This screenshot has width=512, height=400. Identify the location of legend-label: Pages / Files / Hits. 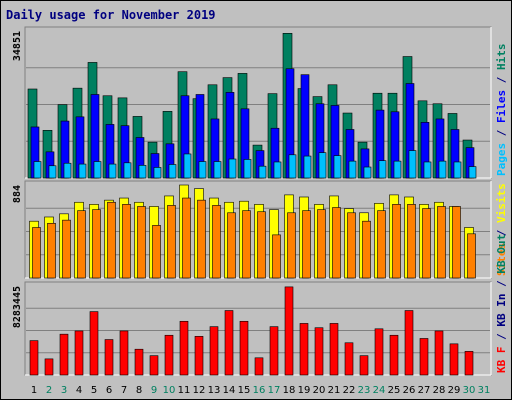
(501, 110).